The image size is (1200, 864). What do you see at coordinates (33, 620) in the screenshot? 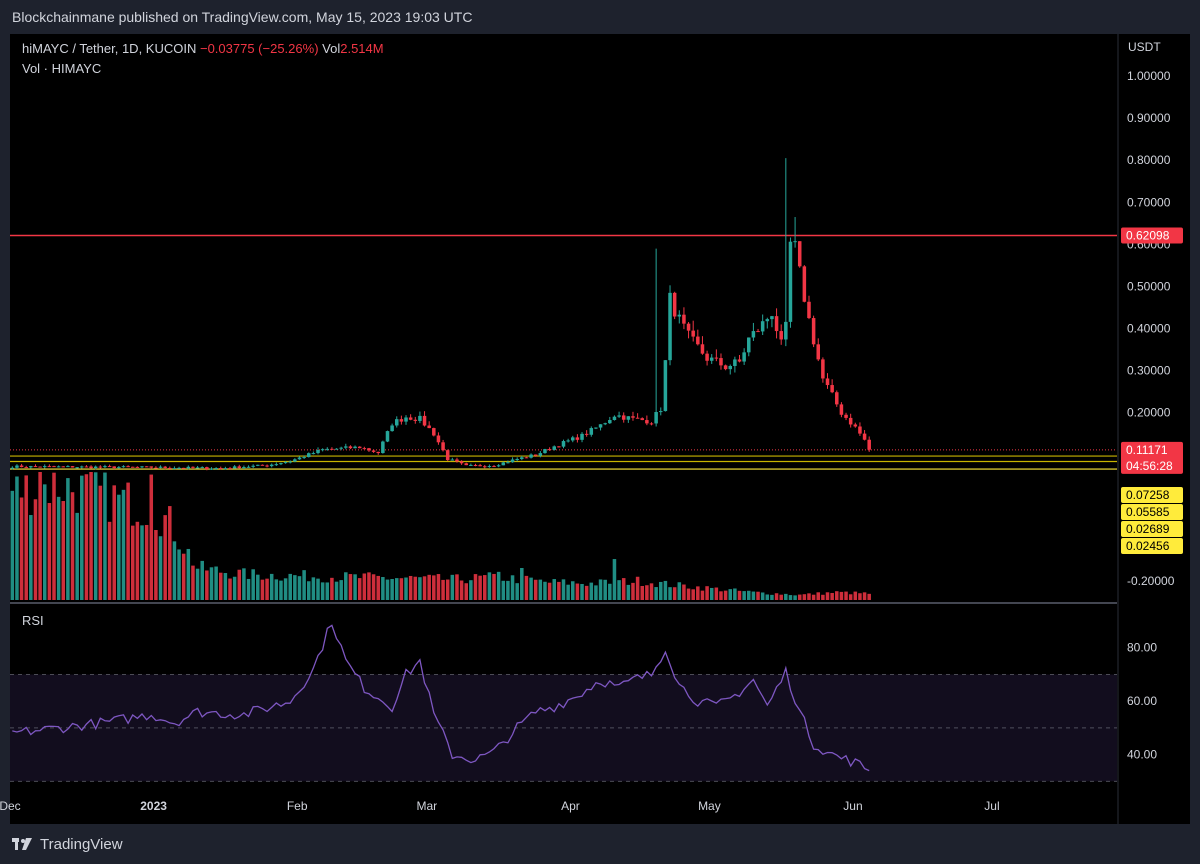
I see `rsi-legend: RSI` at bounding box center [33, 620].